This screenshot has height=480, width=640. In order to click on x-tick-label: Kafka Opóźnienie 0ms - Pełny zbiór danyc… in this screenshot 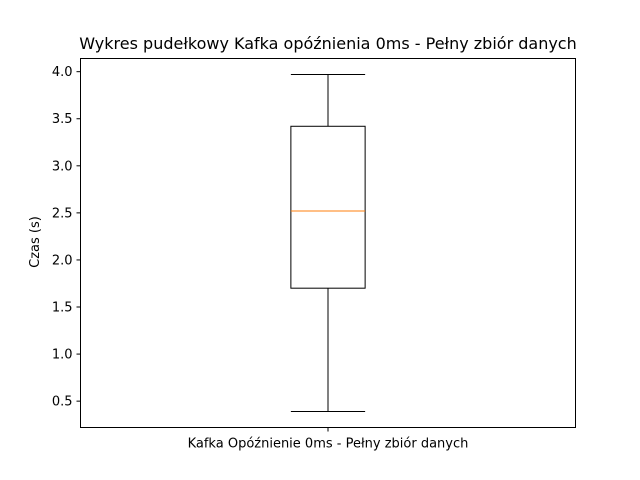, I will do `click(328, 444)`.